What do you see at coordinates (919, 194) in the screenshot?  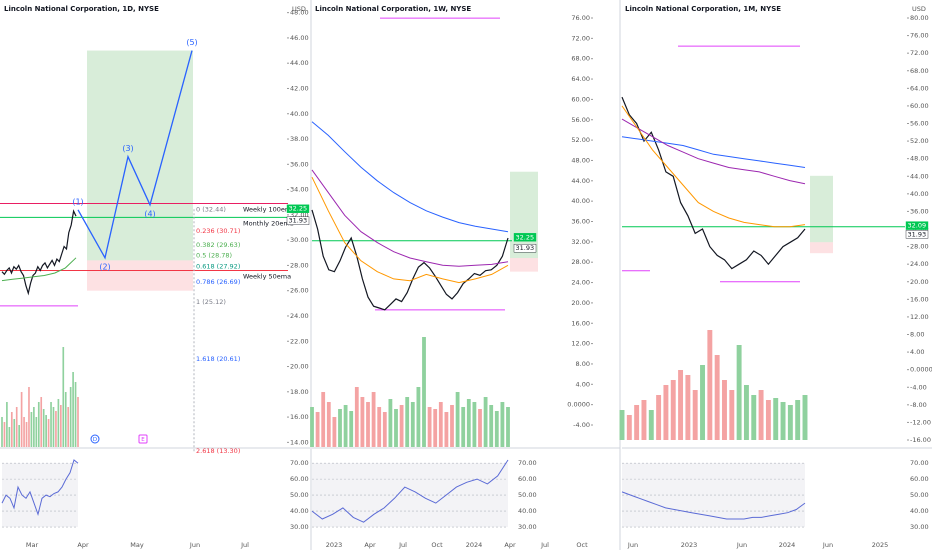 I see `y-tick-label: 40.00` at bounding box center [919, 194].